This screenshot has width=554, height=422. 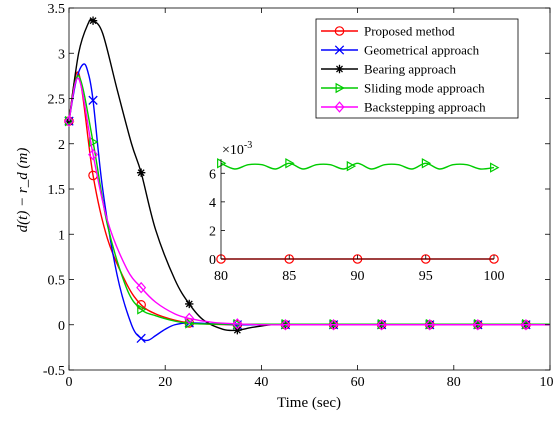 I want to click on x-tick-label: 60, so click(x=358, y=382).